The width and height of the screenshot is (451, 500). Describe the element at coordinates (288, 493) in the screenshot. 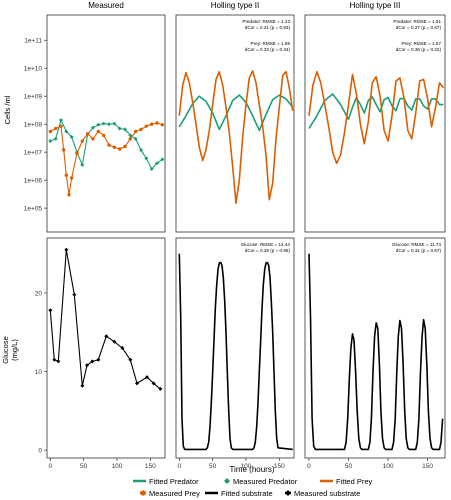

I see `legend-marker-measured-substrate` at that location.